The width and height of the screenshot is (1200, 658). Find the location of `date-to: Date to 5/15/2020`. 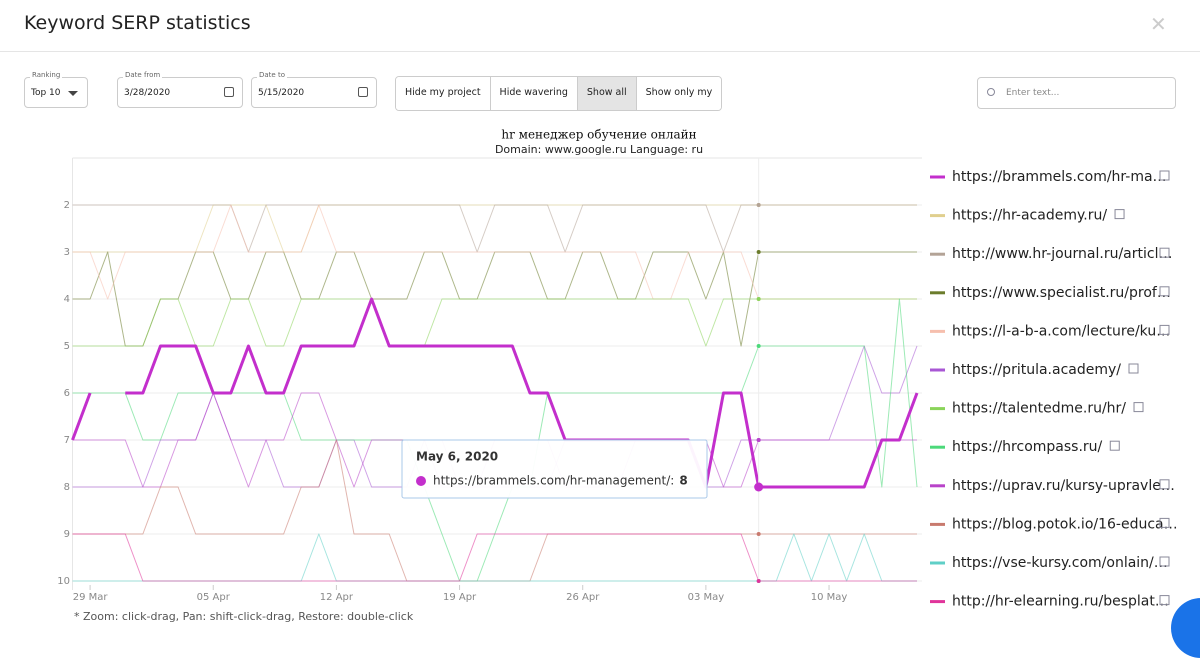

date-to: Date to 5/15/2020 is located at coordinates (314, 89).